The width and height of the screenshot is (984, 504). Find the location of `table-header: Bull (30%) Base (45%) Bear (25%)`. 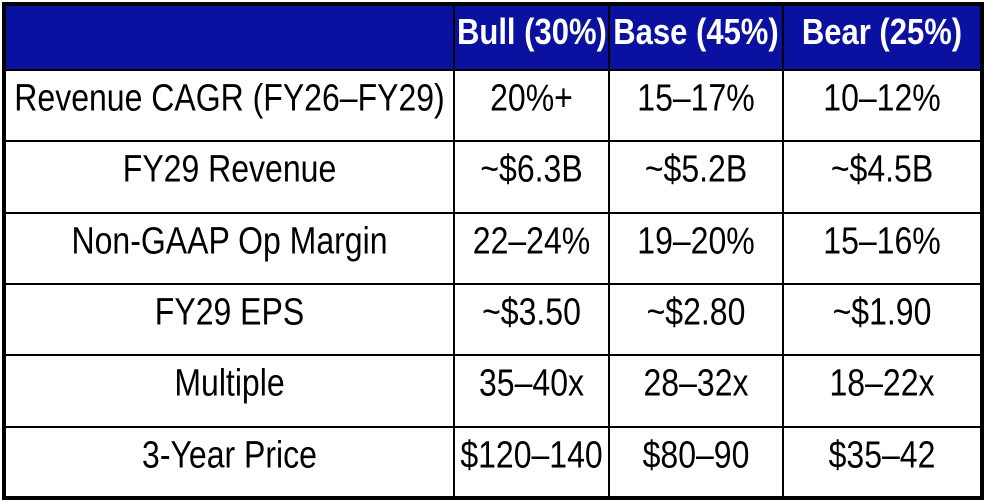

table-header: Bull (30%) Base (45%) Bear (25%) is located at coordinates (493, 37).